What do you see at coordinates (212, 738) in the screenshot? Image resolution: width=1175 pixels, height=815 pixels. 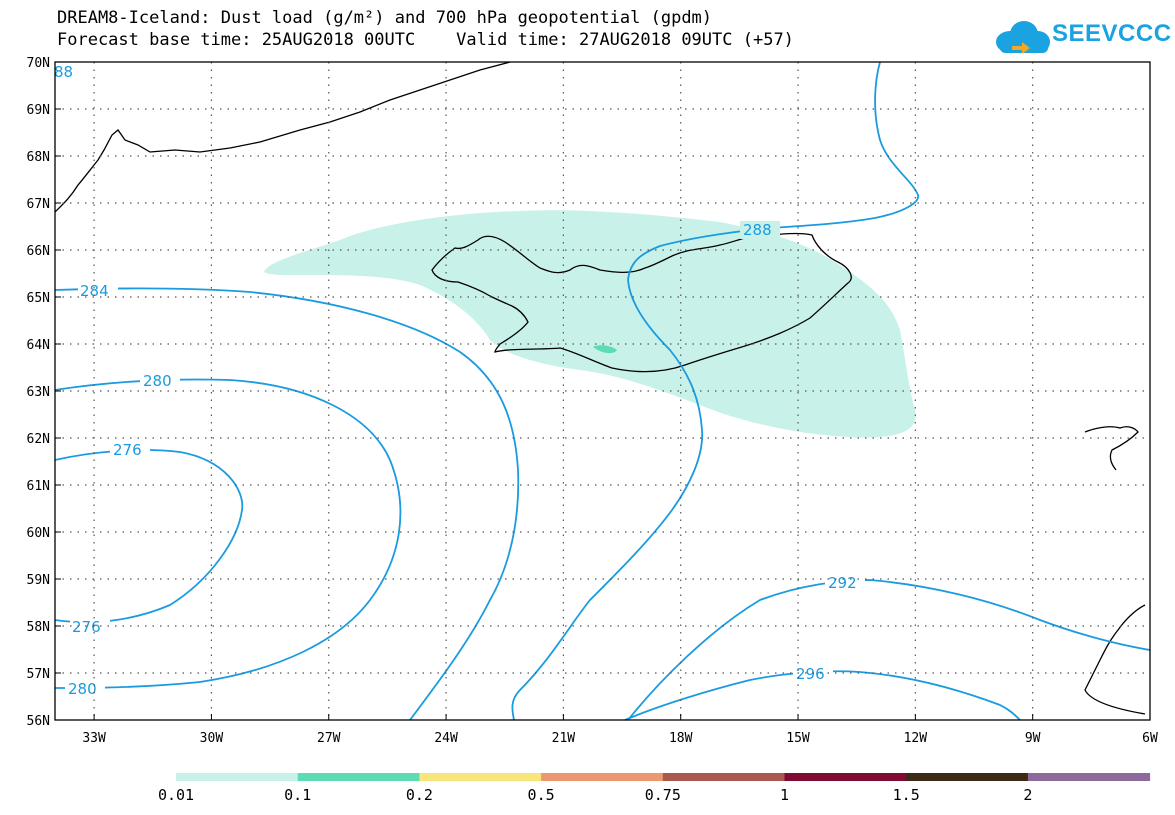 I see `lon-tick-label: 30W` at bounding box center [212, 738].